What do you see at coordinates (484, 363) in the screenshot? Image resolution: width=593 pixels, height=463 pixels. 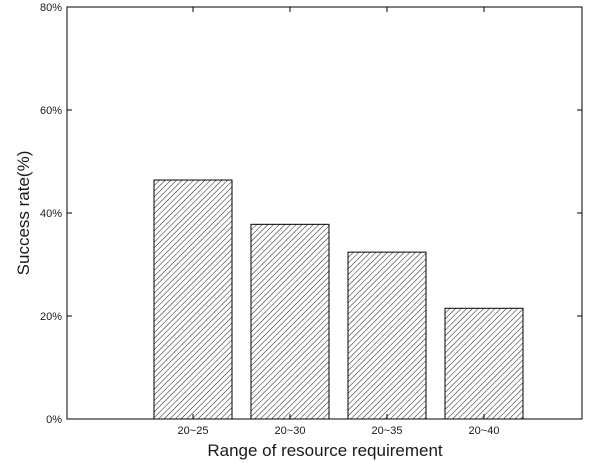 I see `bar-20~40` at bounding box center [484, 363].